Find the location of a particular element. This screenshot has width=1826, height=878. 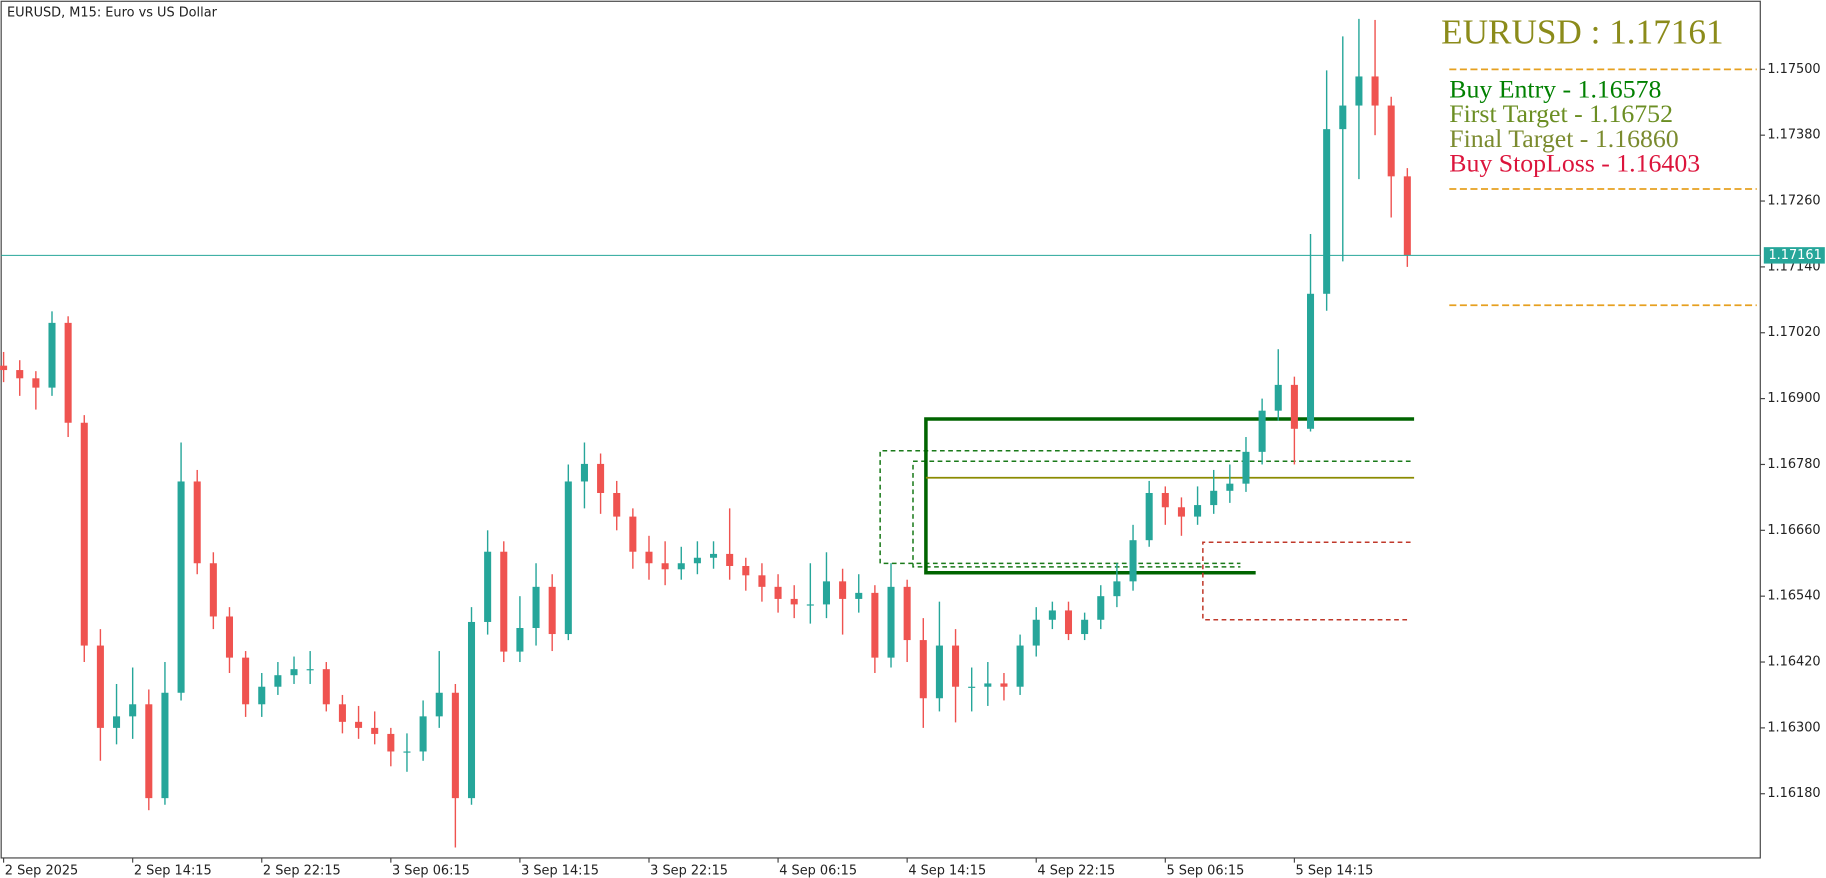

y-tick-label: 1.16660 is located at coordinates (1793, 530).